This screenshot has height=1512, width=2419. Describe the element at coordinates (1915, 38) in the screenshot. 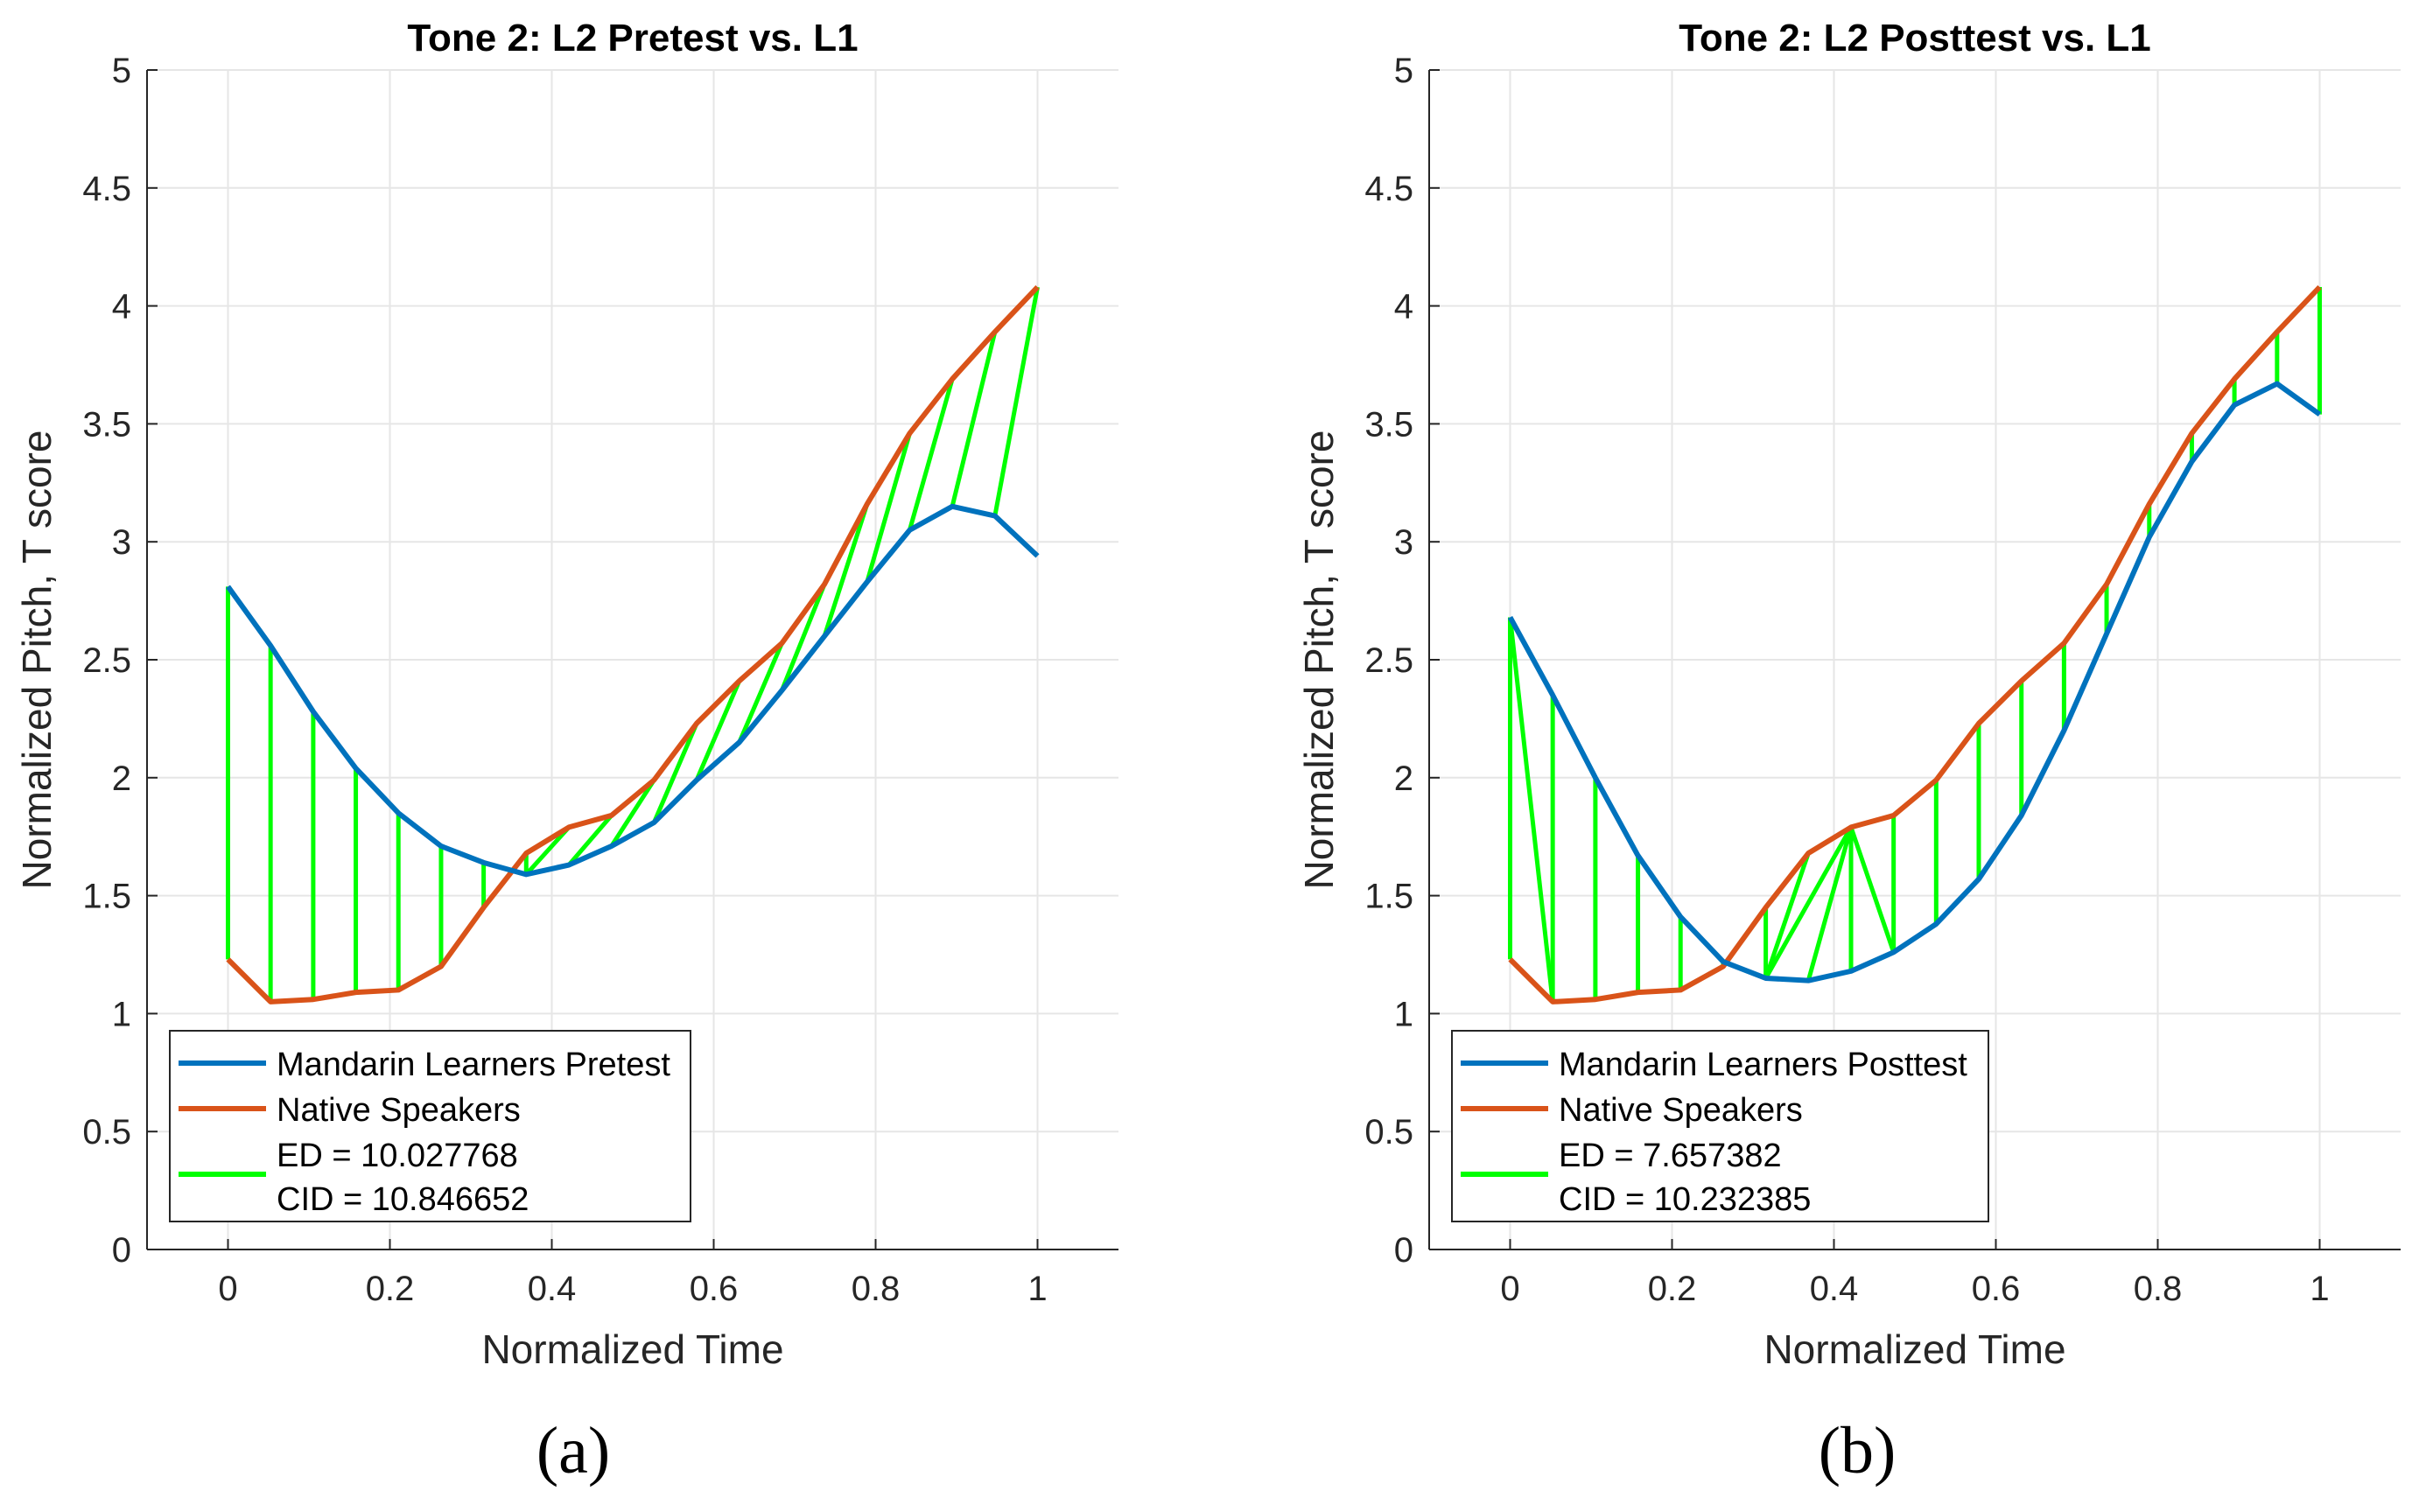

I see `chart-title: Tone 2: L2 Posttest vs. L1` at that location.